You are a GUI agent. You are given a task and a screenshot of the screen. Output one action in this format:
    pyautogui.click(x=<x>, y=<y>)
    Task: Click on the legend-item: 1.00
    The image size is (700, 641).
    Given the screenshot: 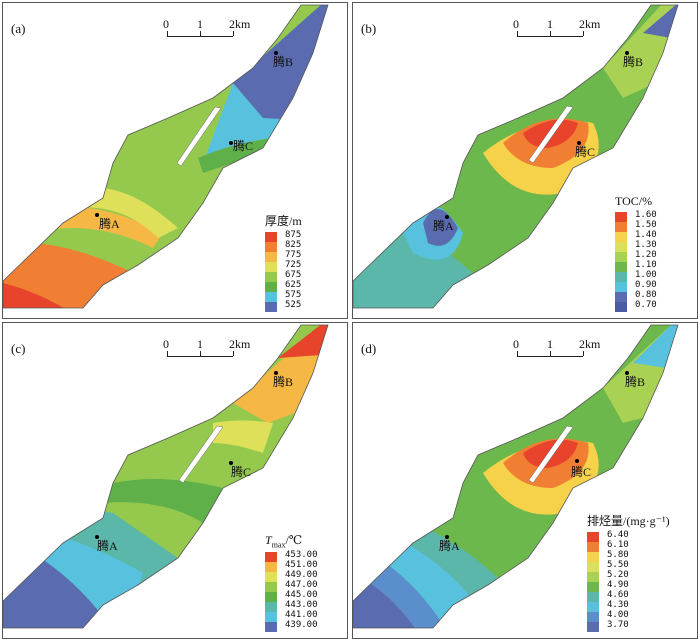 What is the action you would take?
    pyautogui.click(x=652, y=276)
    